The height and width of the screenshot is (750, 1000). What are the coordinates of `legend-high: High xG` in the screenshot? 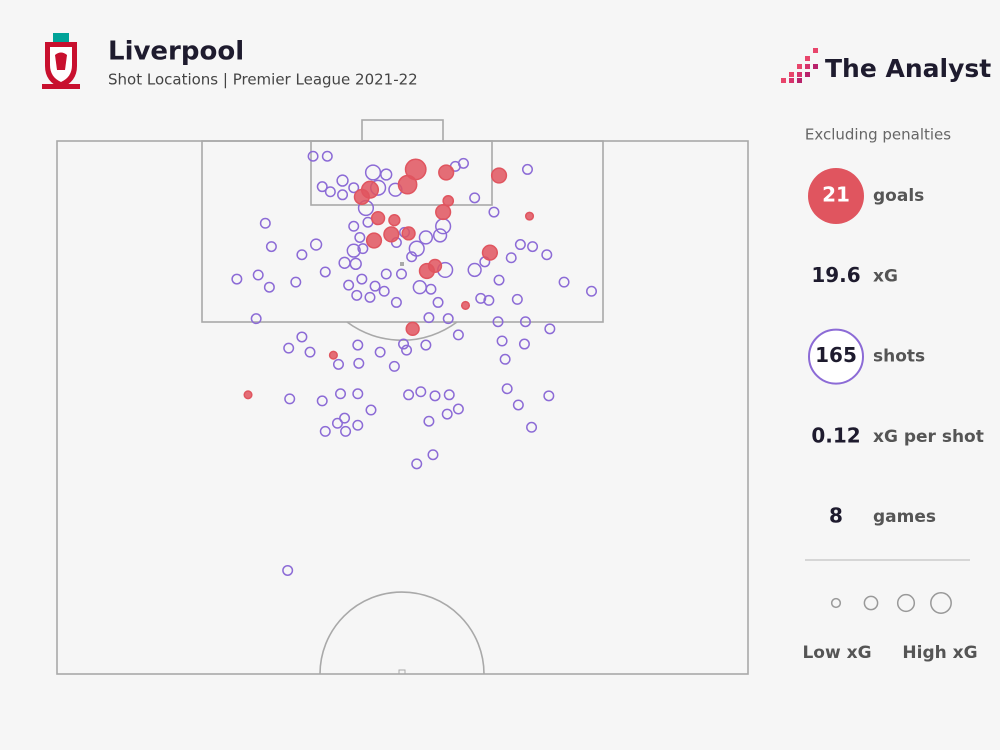 It's located at (939, 653).